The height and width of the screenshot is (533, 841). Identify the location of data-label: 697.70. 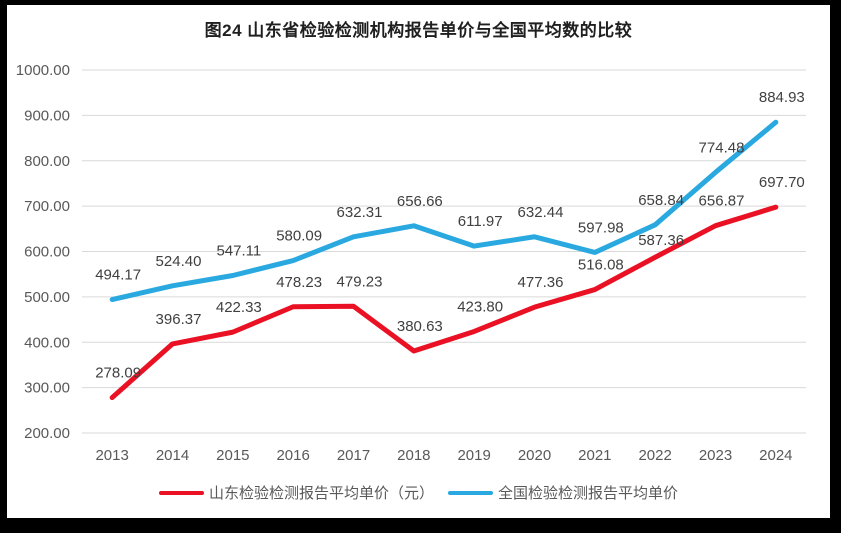
(782, 182).